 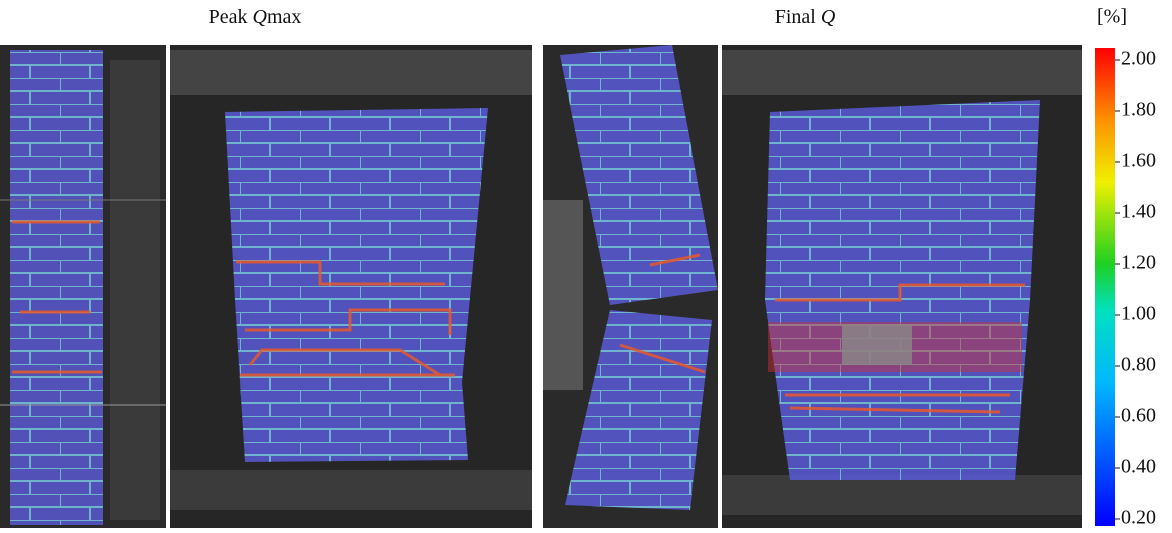 What do you see at coordinates (1138, 365) in the screenshot?
I see `colorbar-tick-label: 0.80` at bounding box center [1138, 365].